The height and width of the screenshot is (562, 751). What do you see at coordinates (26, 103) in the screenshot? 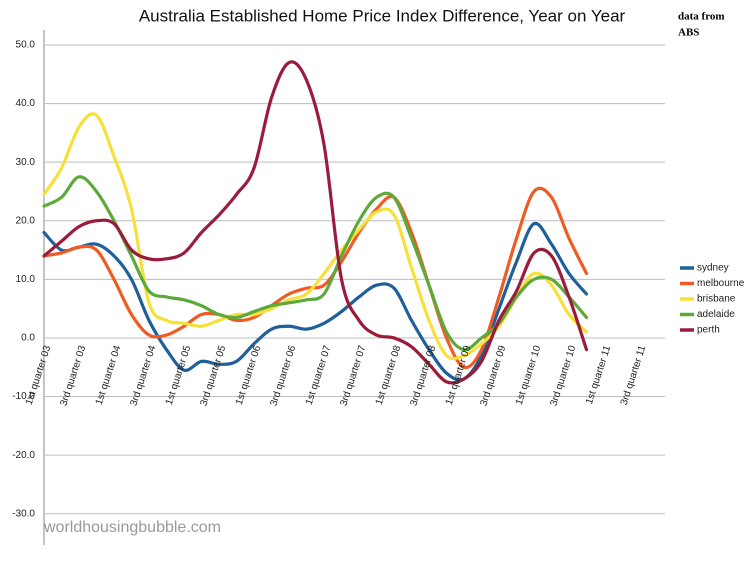
I see `y-tick-label: 40.0` at bounding box center [26, 103].